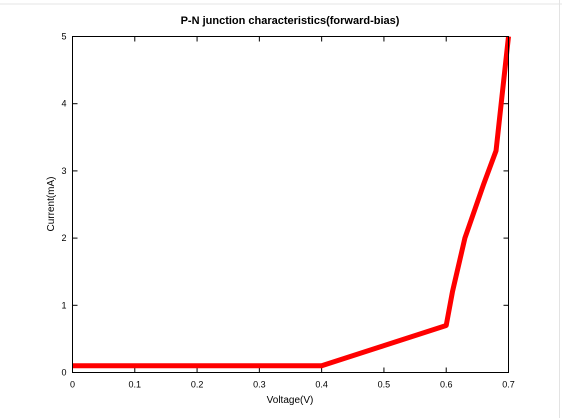 This screenshot has height=418, width=562. I want to click on y-axis-label: Current(mA), so click(51, 203).